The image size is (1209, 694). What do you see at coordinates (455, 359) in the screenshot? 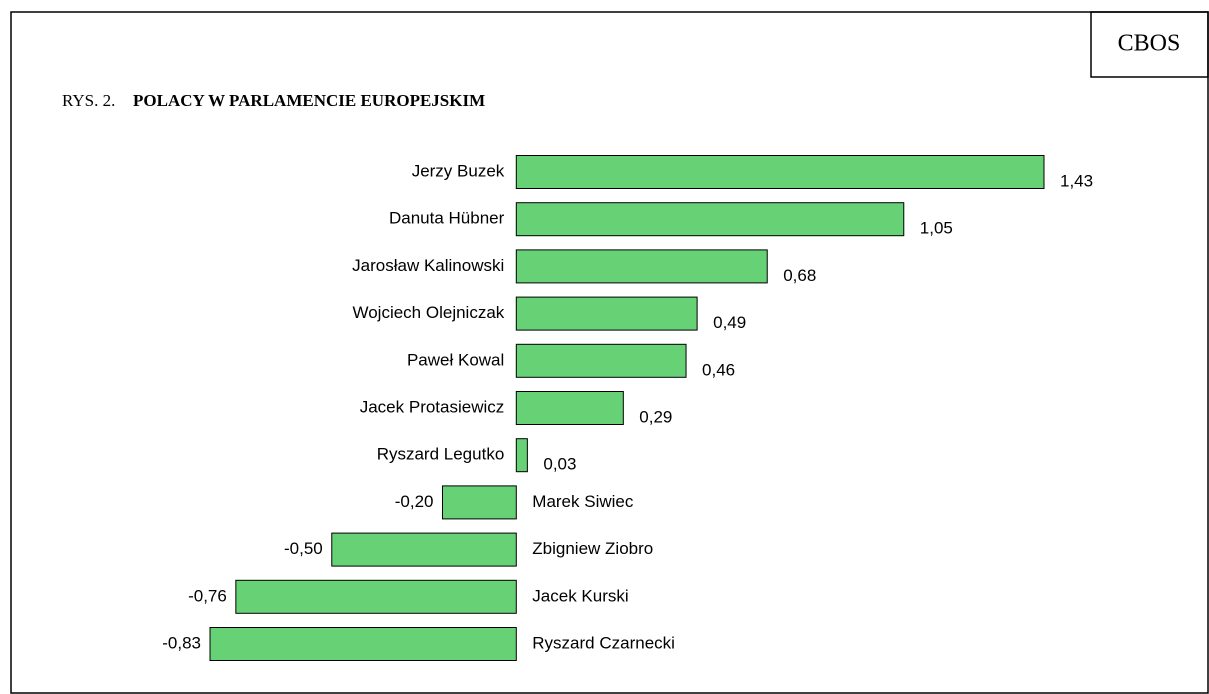
I see `category-label: Paweł Kowal` at bounding box center [455, 359].